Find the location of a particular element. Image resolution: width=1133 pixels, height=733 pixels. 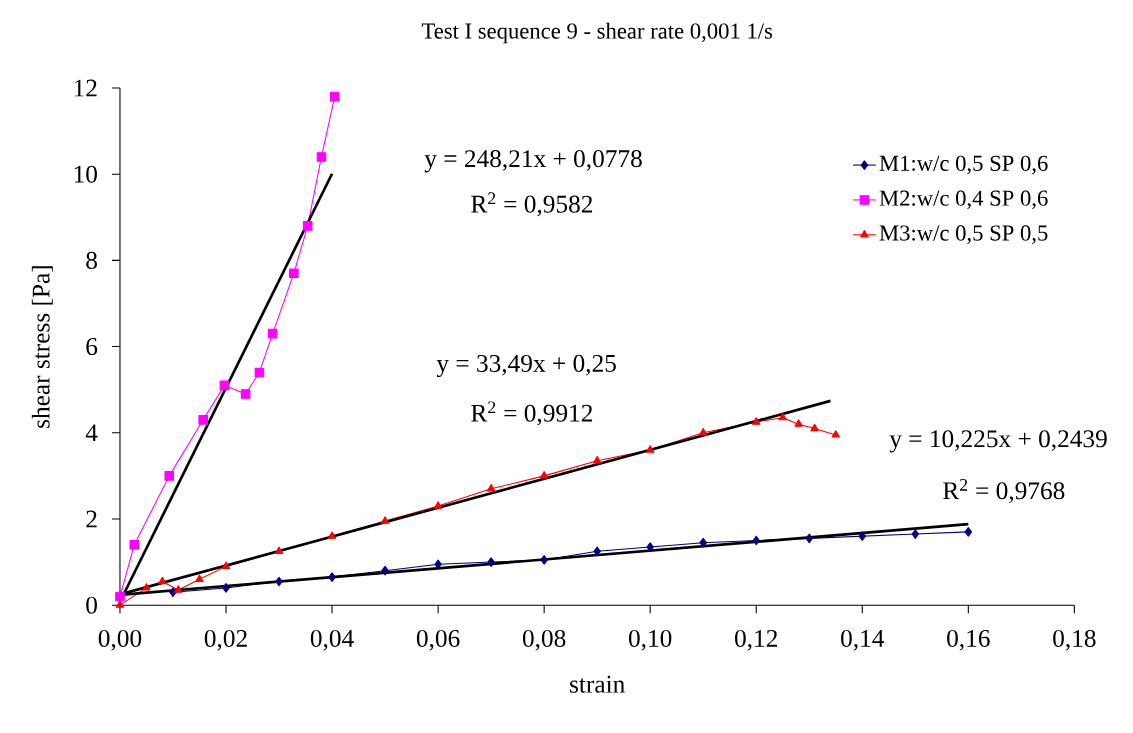

annotation: R$^{2}$ = 0,9912 is located at coordinates (532, 413).